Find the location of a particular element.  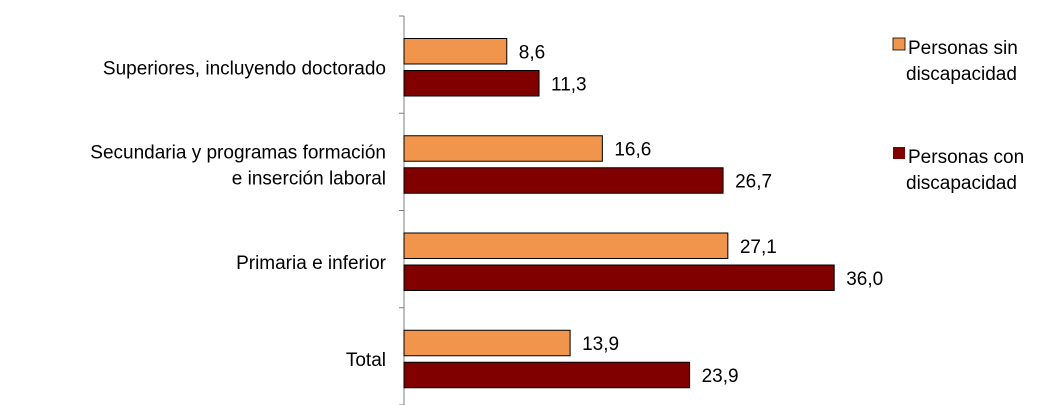

data-label: 26,7 is located at coordinates (753, 182).